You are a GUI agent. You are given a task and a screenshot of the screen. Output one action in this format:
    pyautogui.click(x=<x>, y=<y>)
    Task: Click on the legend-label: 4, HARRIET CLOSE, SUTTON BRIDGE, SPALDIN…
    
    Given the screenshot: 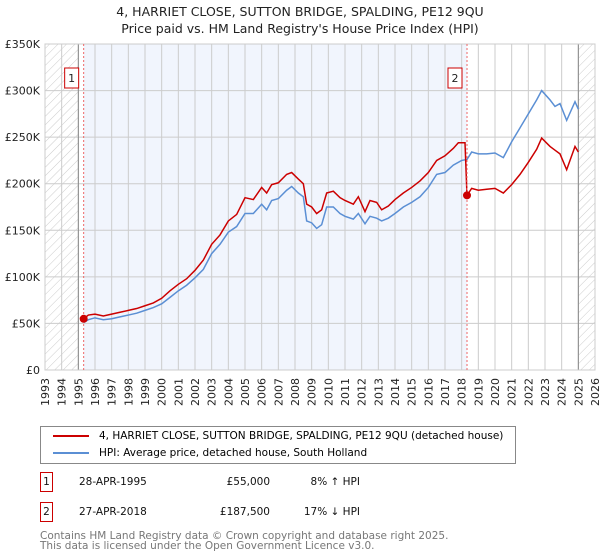 What is the action you would take?
    pyautogui.click(x=301, y=436)
    